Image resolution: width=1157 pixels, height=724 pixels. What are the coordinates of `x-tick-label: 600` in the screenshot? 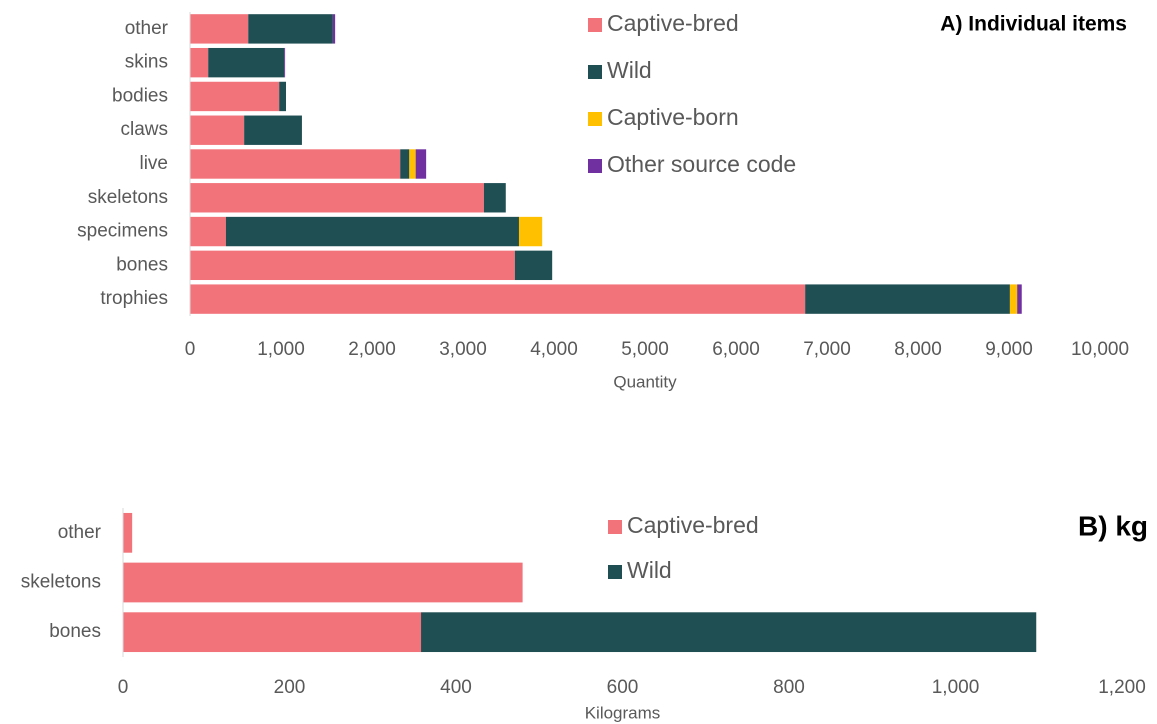 It's located at (623, 687).